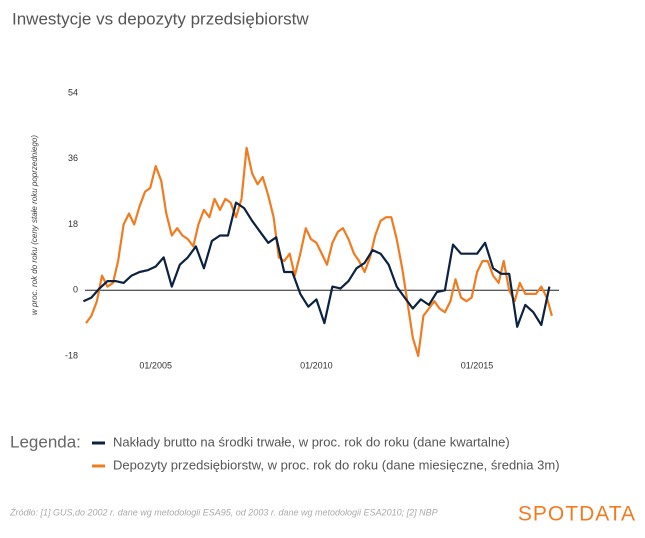  What do you see at coordinates (477, 365) in the screenshot?
I see `x-tick-label: 01/2015` at bounding box center [477, 365].